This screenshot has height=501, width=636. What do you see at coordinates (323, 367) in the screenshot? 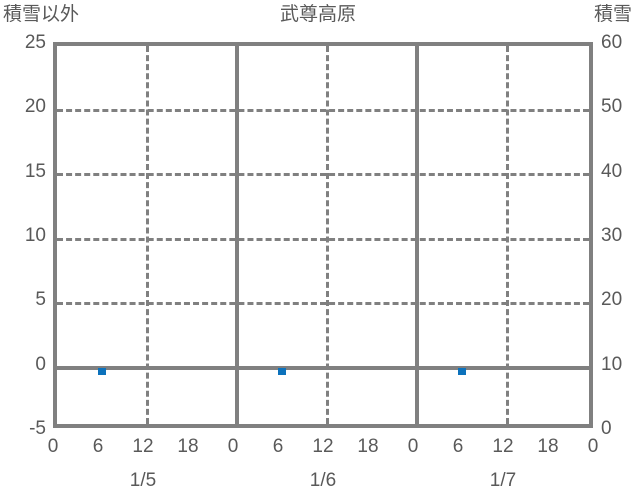
I see `zero-line` at bounding box center [323, 367].